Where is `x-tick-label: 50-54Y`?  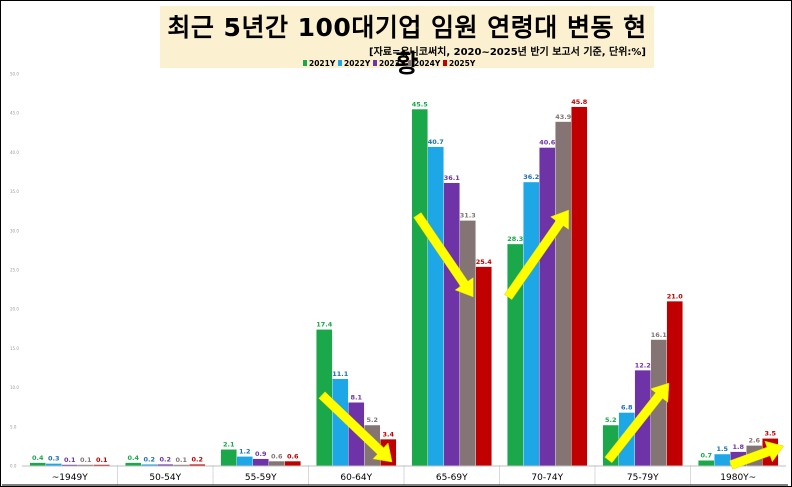
x-tick-label: 50-54Y is located at coordinates (165, 478).